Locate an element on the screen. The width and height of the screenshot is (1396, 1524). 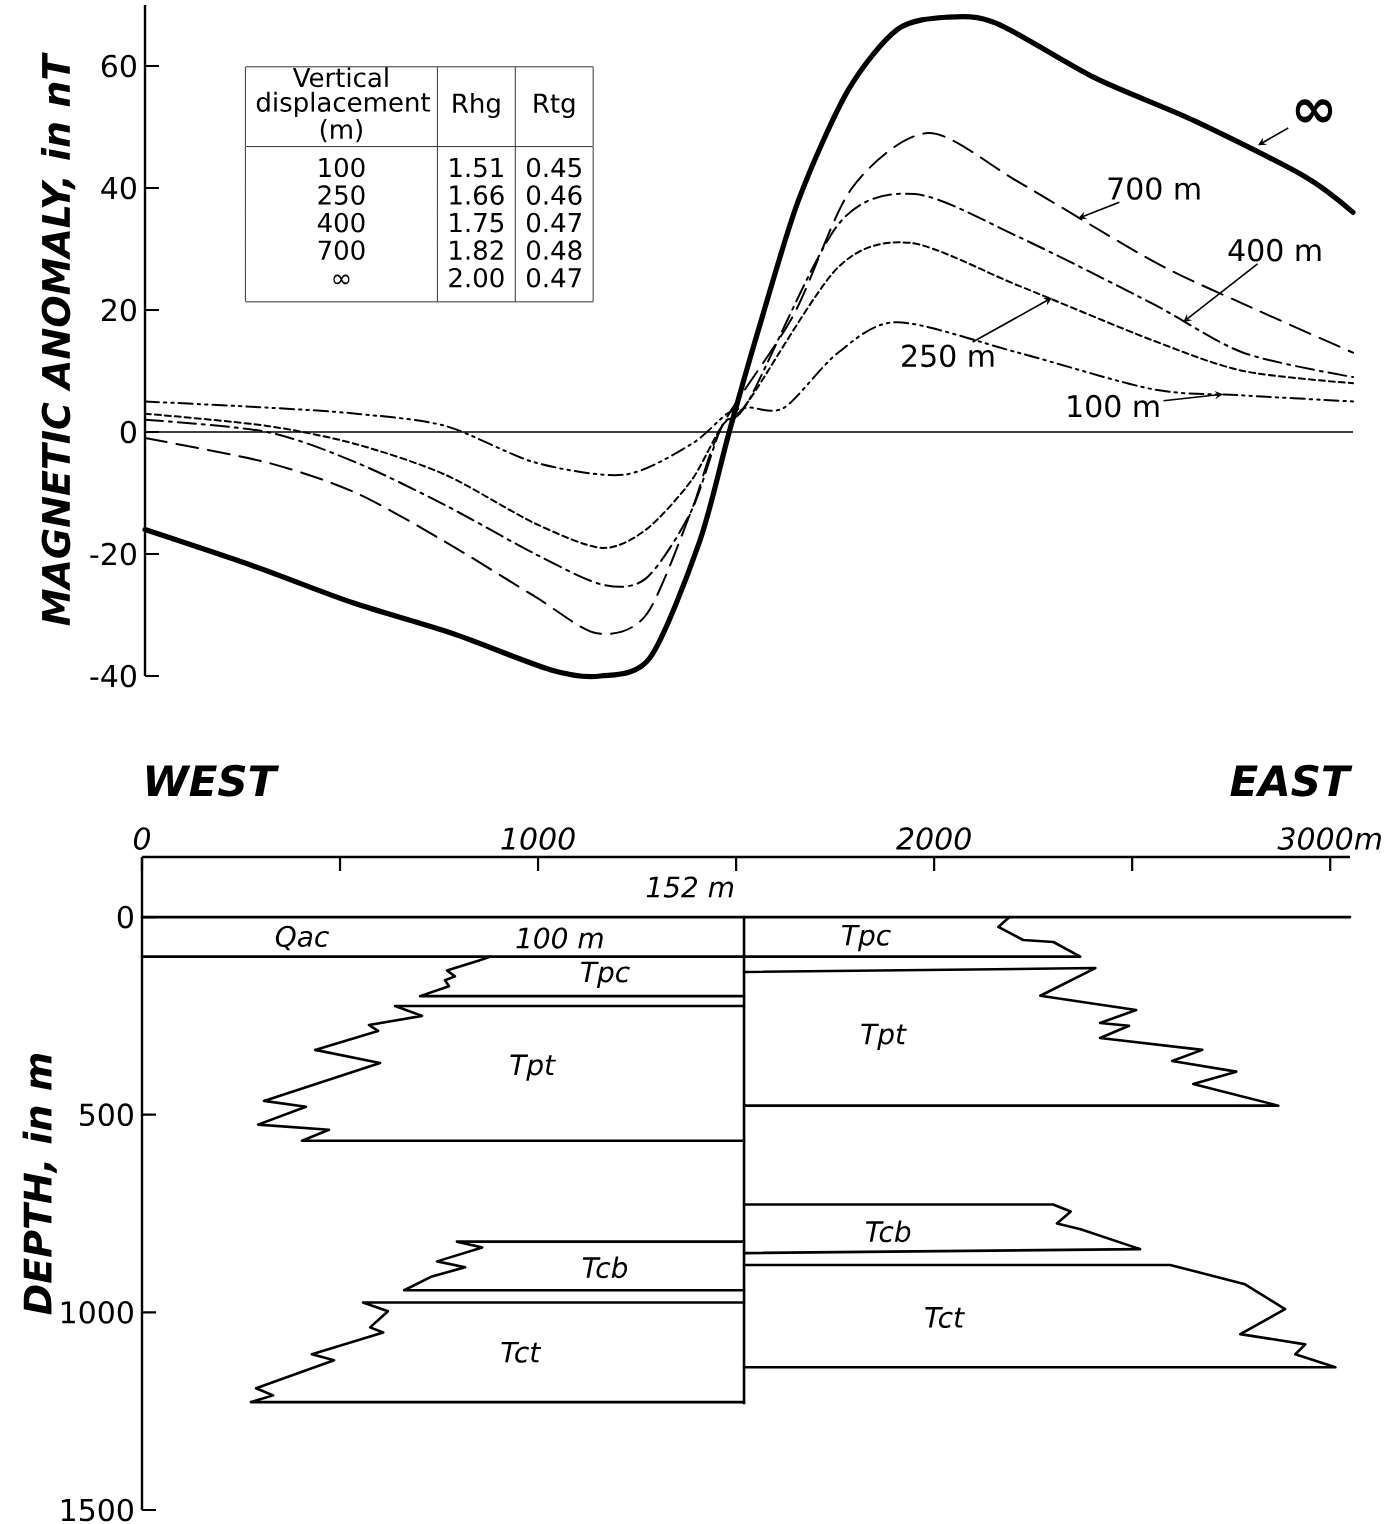
annotation: 400 is located at coordinates (341, 222).